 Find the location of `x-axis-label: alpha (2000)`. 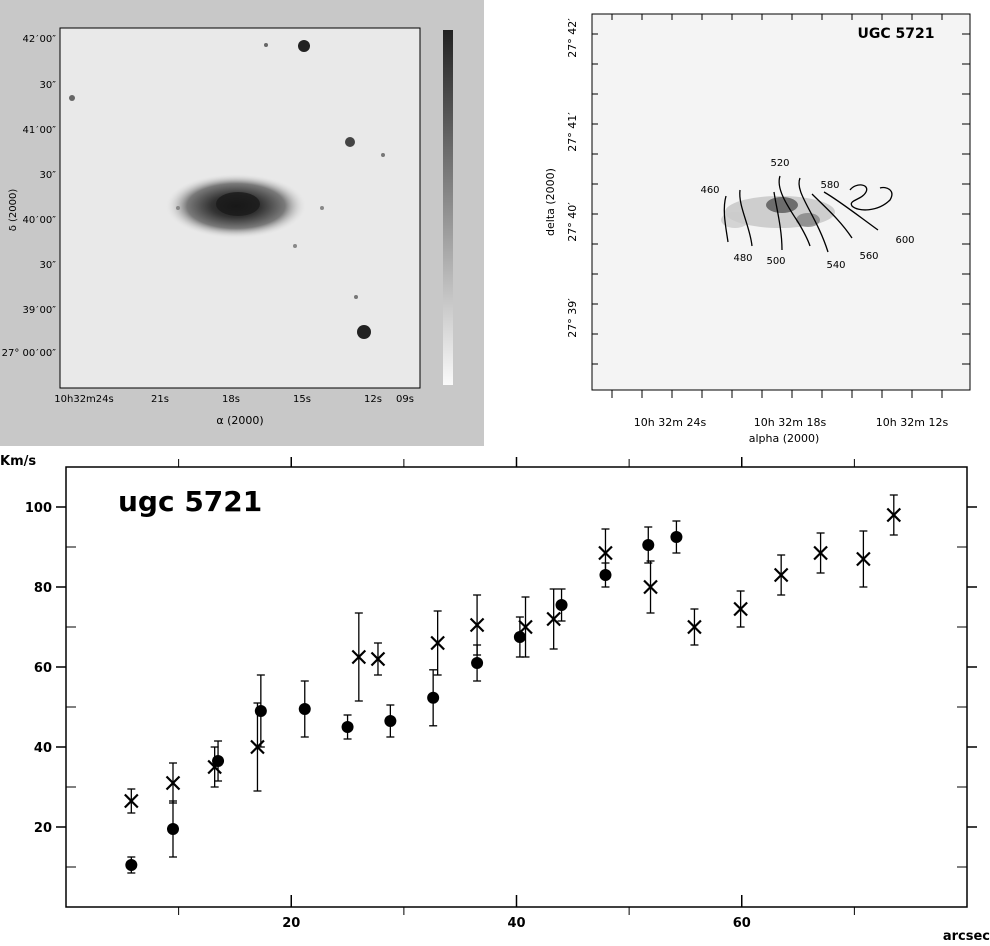

x-axis-label: alpha (2000) is located at coordinates (784, 438).